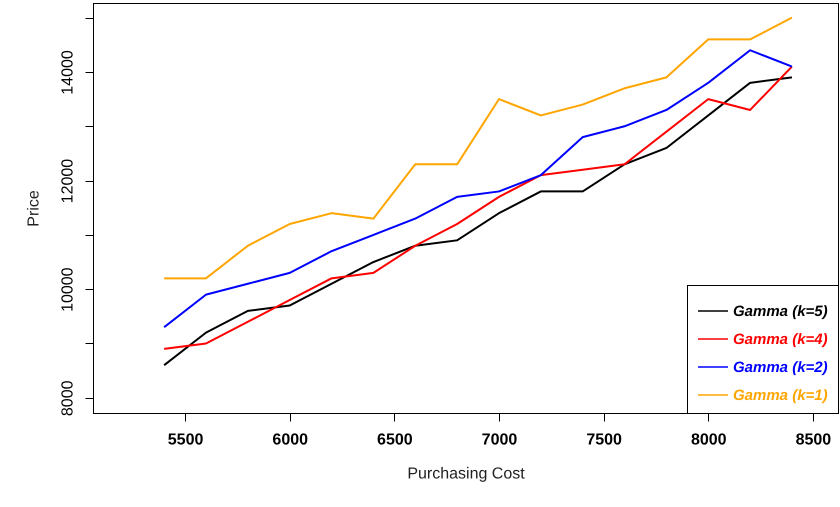 Image resolution: width=840 pixels, height=507 pixels. Describe the element at coordinates (708, 440) in the screenshot. I see `x-tick-label: 8000` at that location.